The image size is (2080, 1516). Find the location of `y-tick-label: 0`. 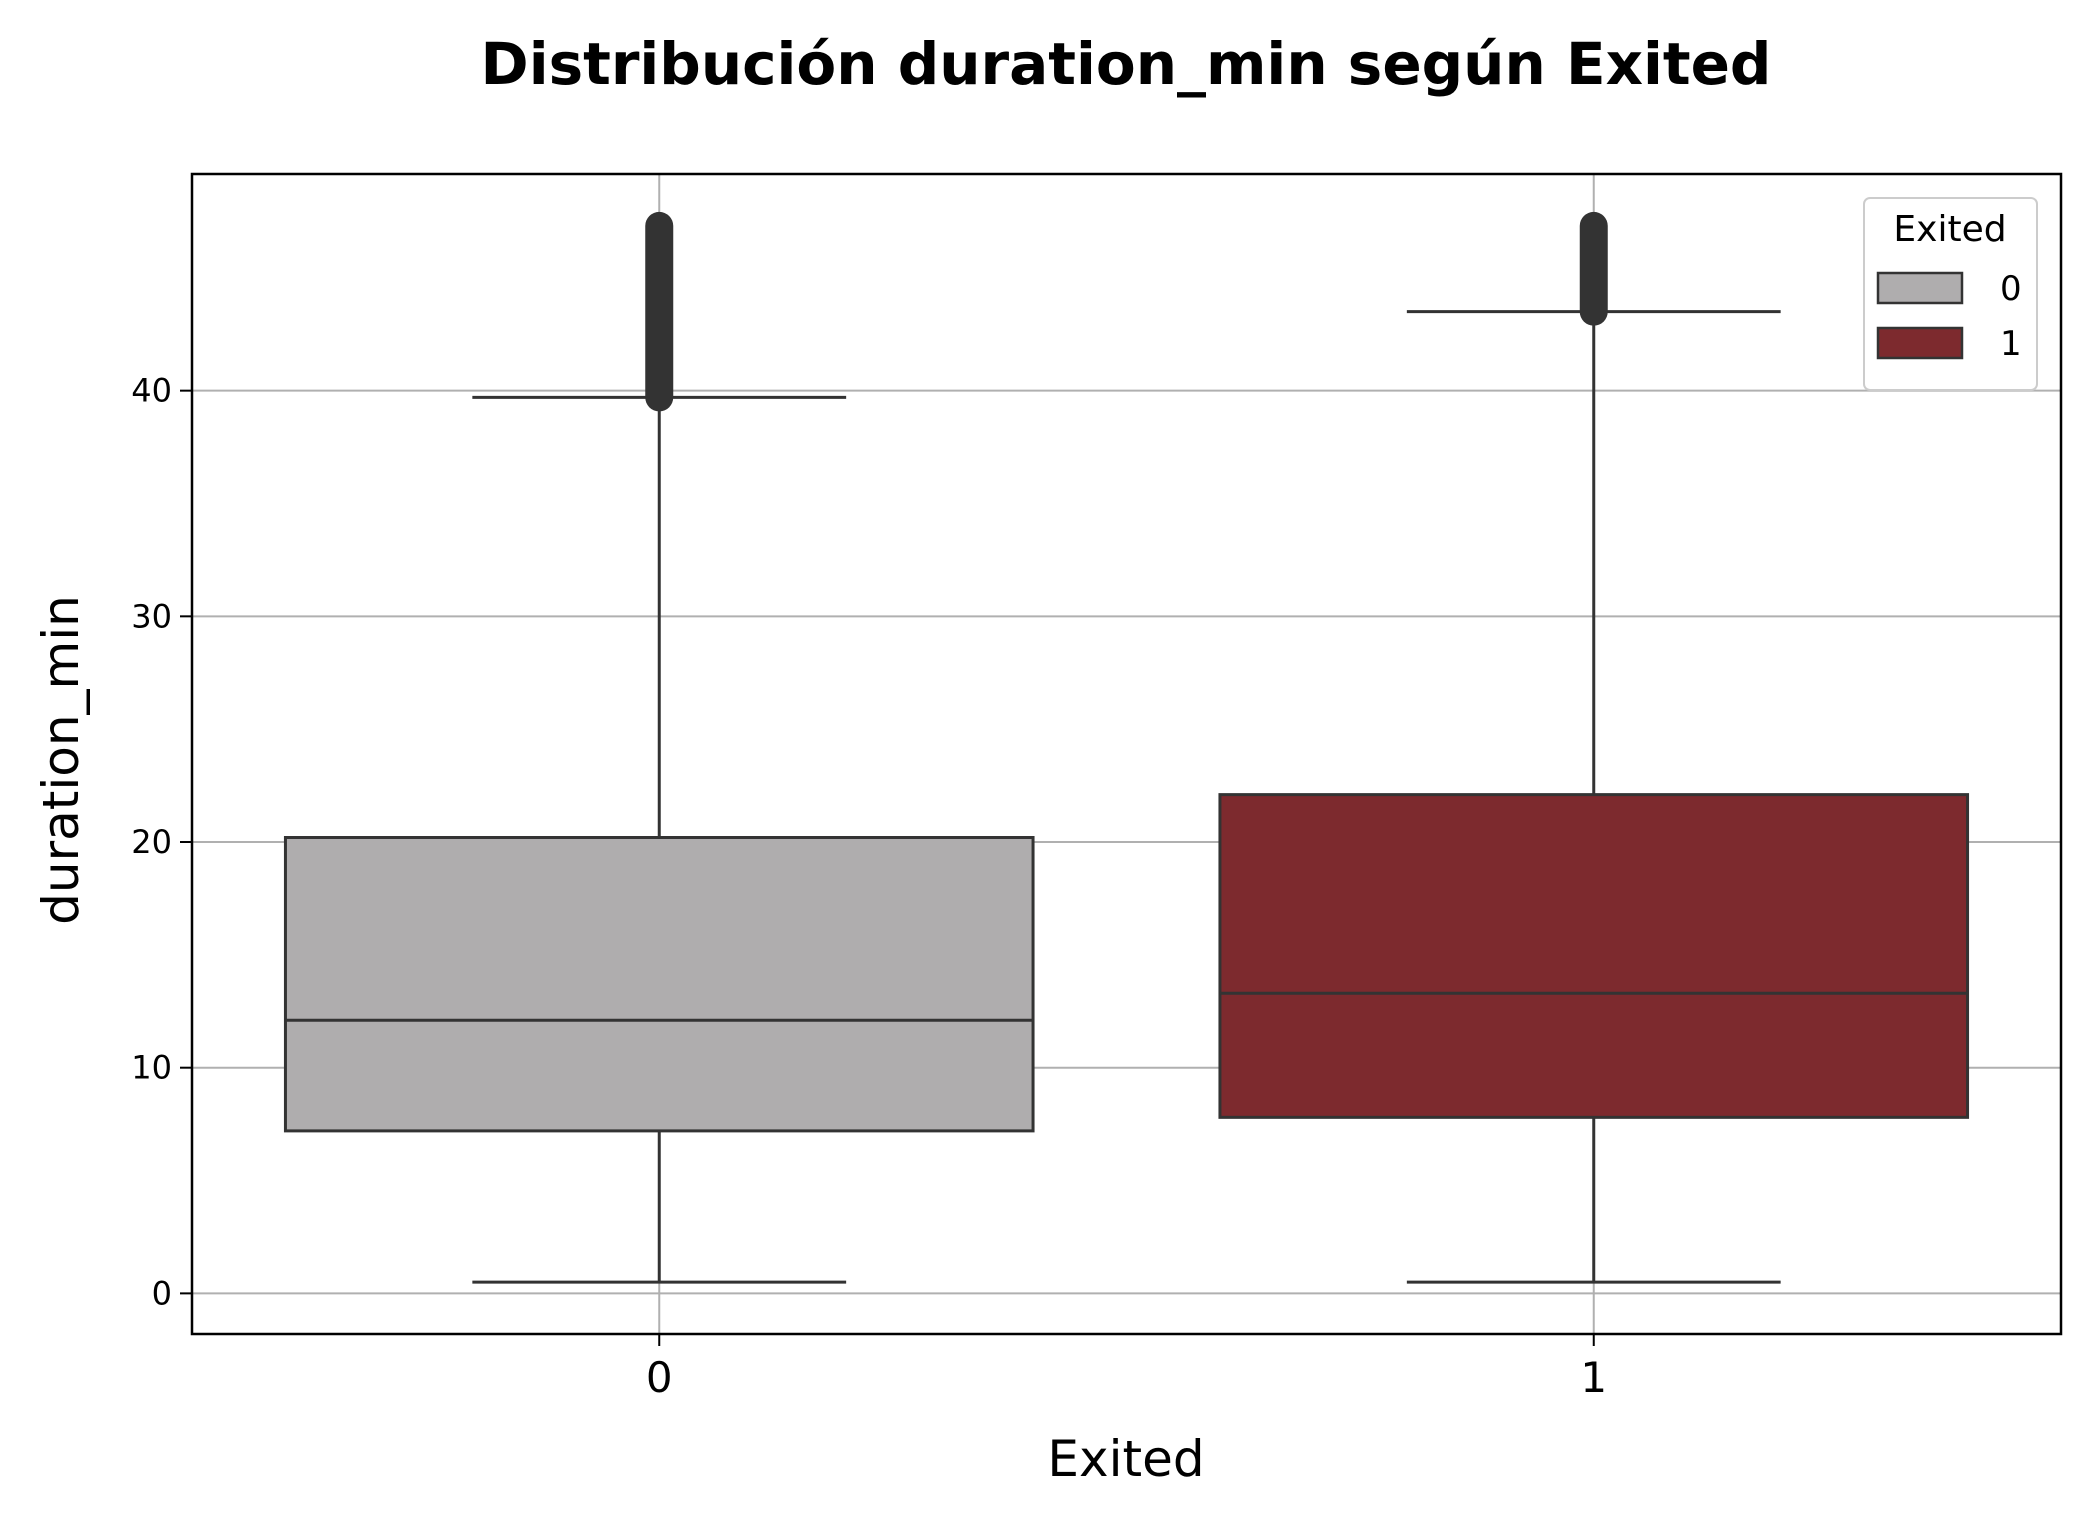

y-tick-label: 0 is located at coordinates (162, 1293).